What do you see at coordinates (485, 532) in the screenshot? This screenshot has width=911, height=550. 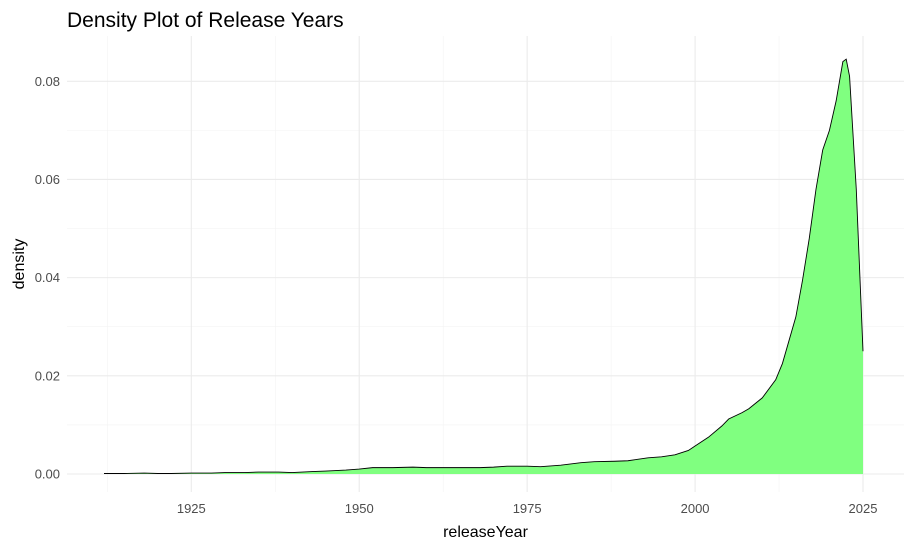 I see `x-axis-title: releaseYear` at bounding box center [485, 532].